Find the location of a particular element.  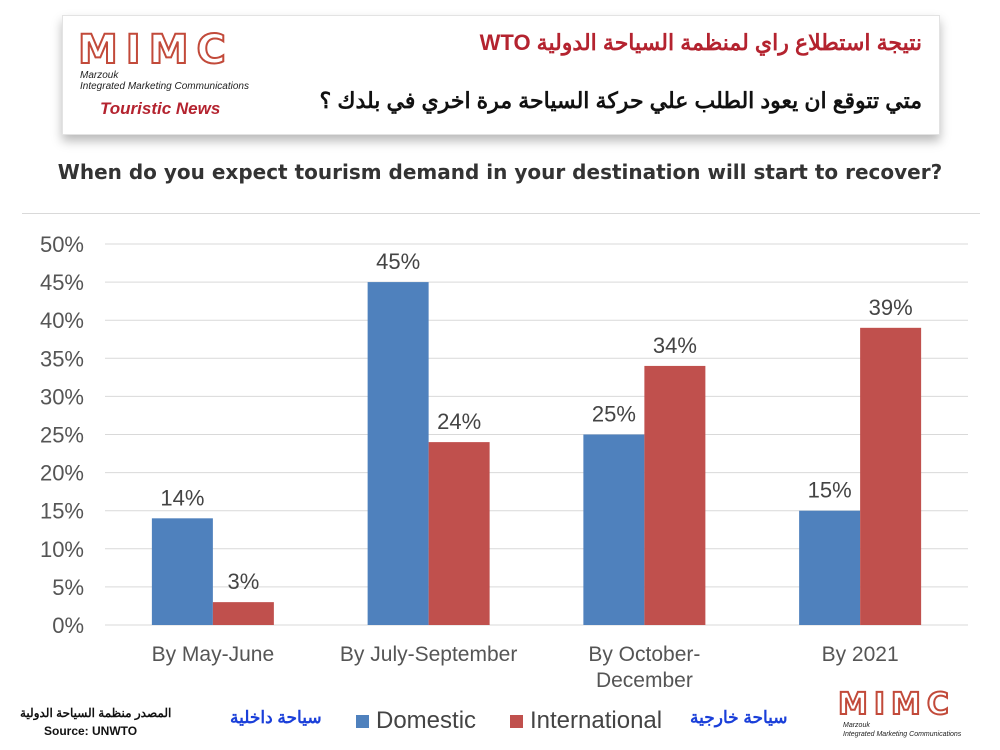

data-label: 39% is located at coordinates (891, 307).